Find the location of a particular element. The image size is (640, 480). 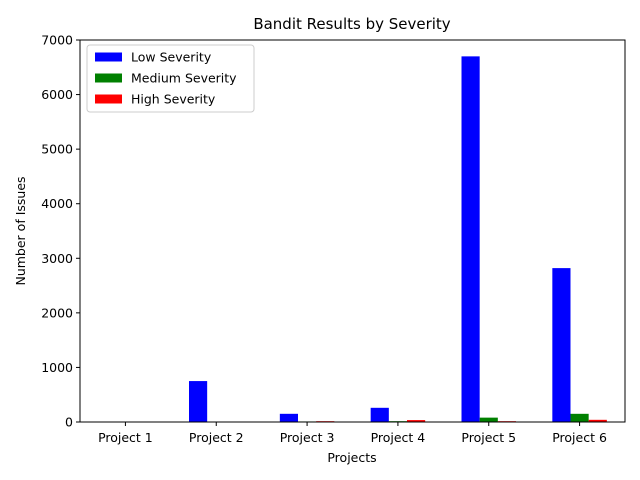

chart-title: Bandit Results by Severity is located at coordinates (351, 24).